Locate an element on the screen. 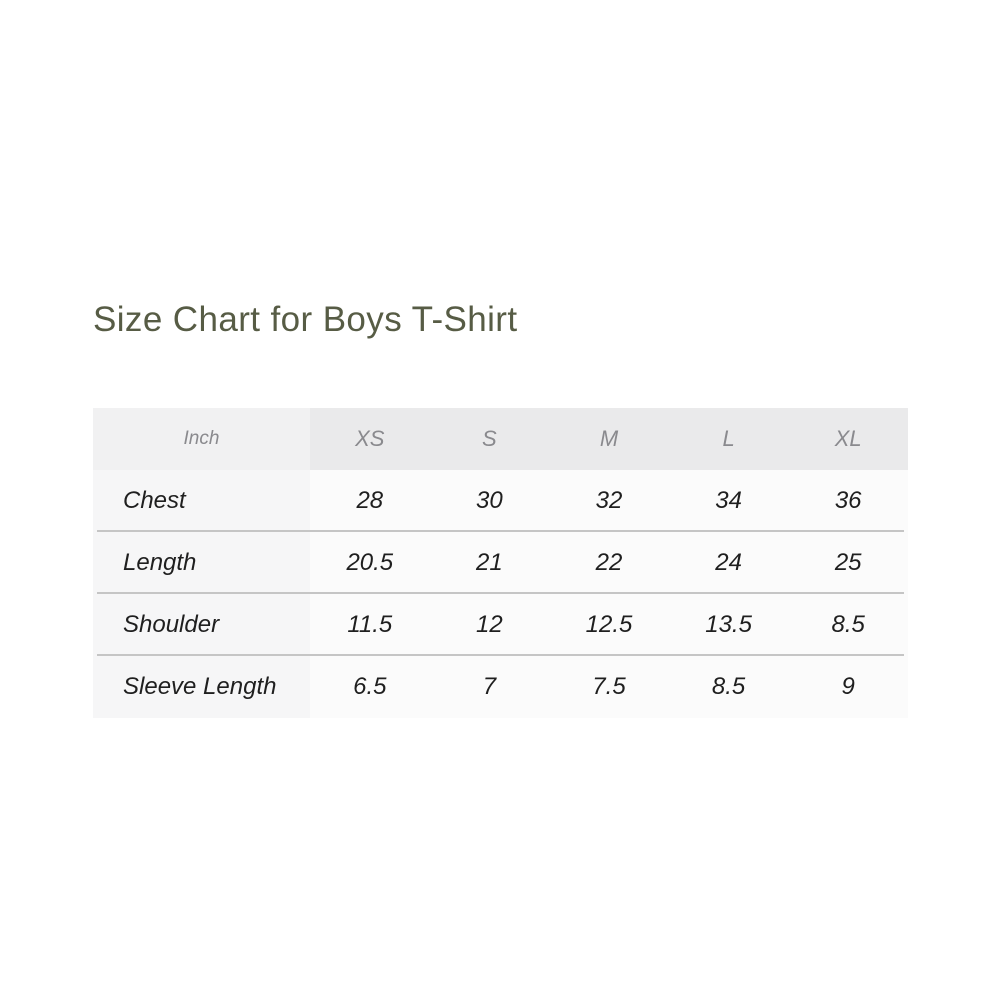 The height and width of the screenshot is (1000, 1000). size-header-m: M is located at coordinates (609, 439).